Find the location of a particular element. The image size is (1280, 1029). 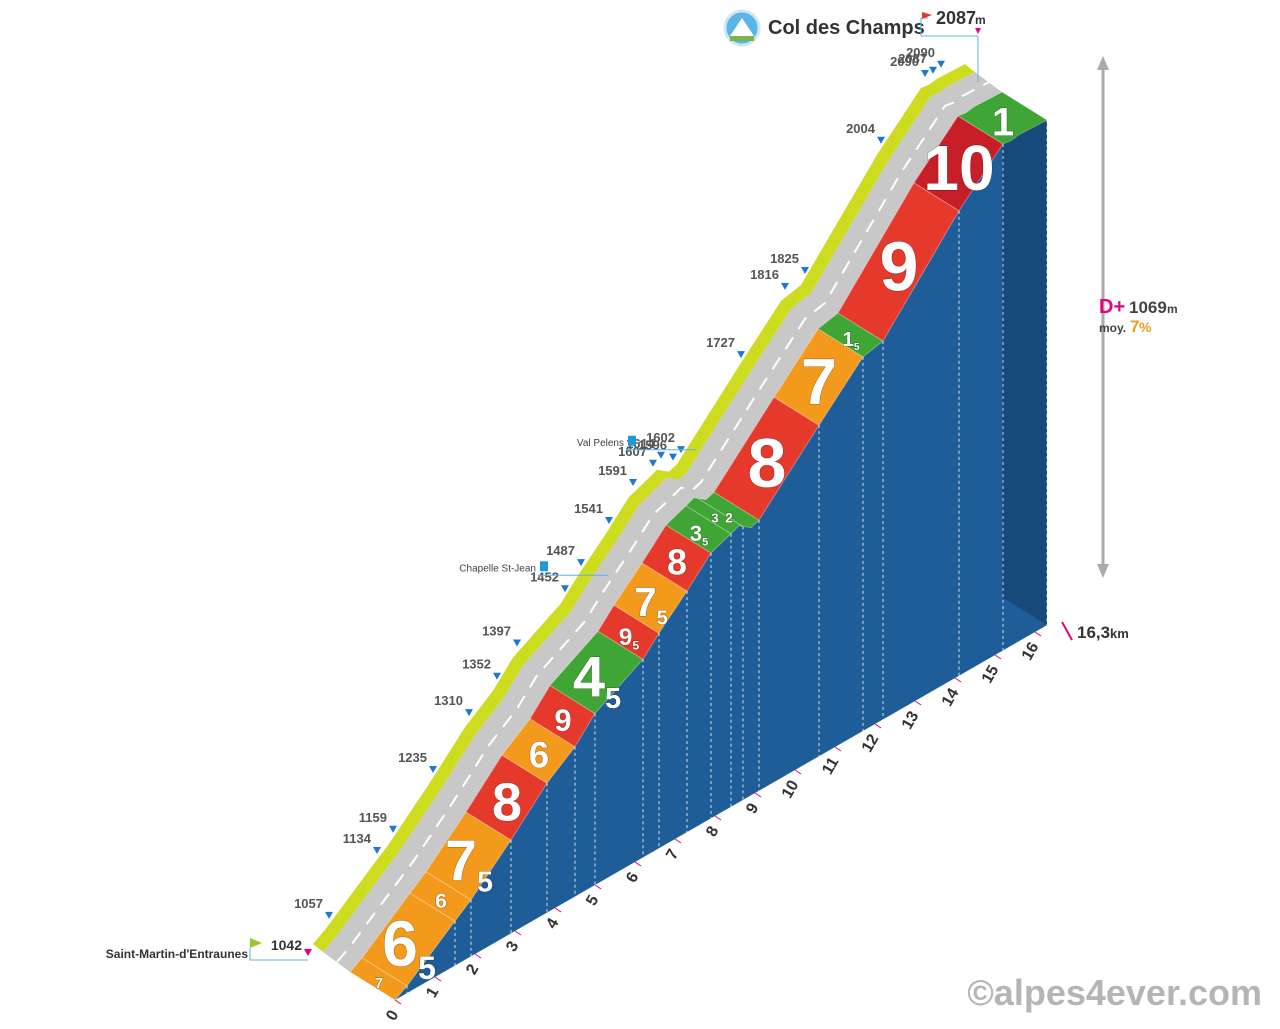

gradient-label: 3 is located at coordinates (714, 517).